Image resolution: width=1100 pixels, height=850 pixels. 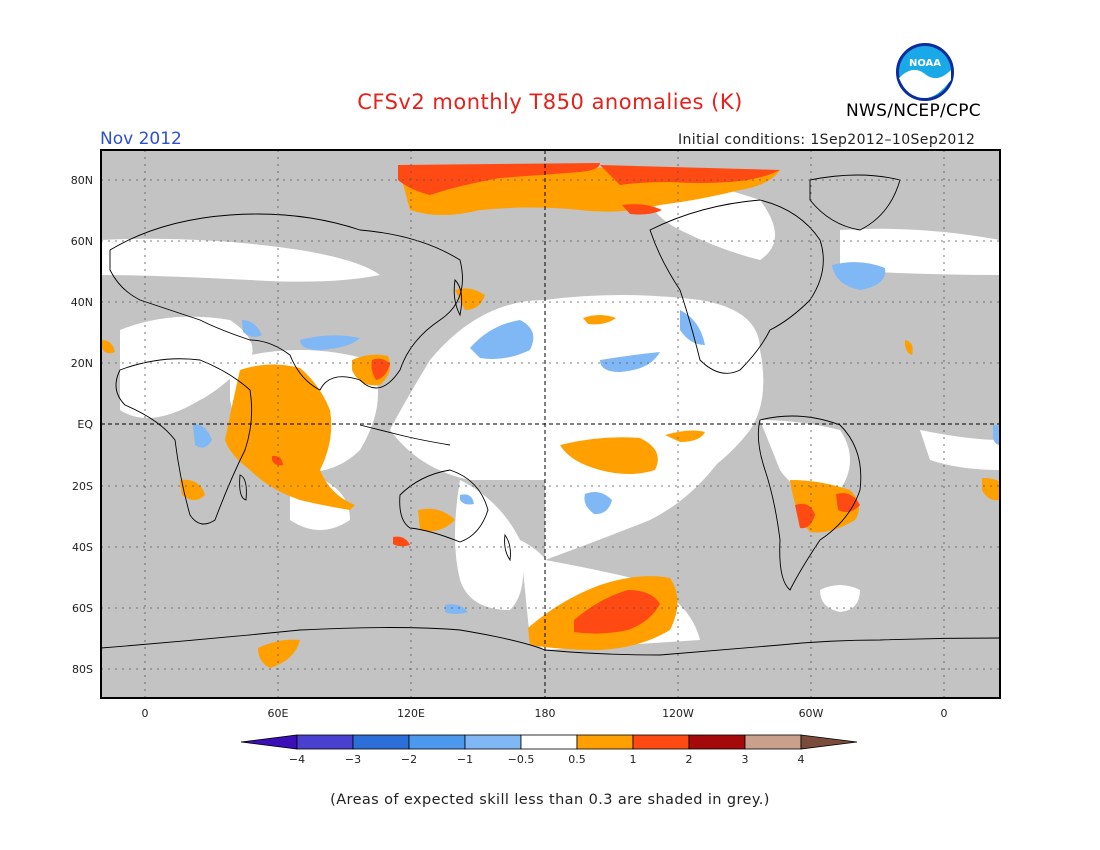 What do you see at coordinates (689, 759) in the screenshot?
I see `colorbar-tick-label: 2` at bounding box center [689, 759].